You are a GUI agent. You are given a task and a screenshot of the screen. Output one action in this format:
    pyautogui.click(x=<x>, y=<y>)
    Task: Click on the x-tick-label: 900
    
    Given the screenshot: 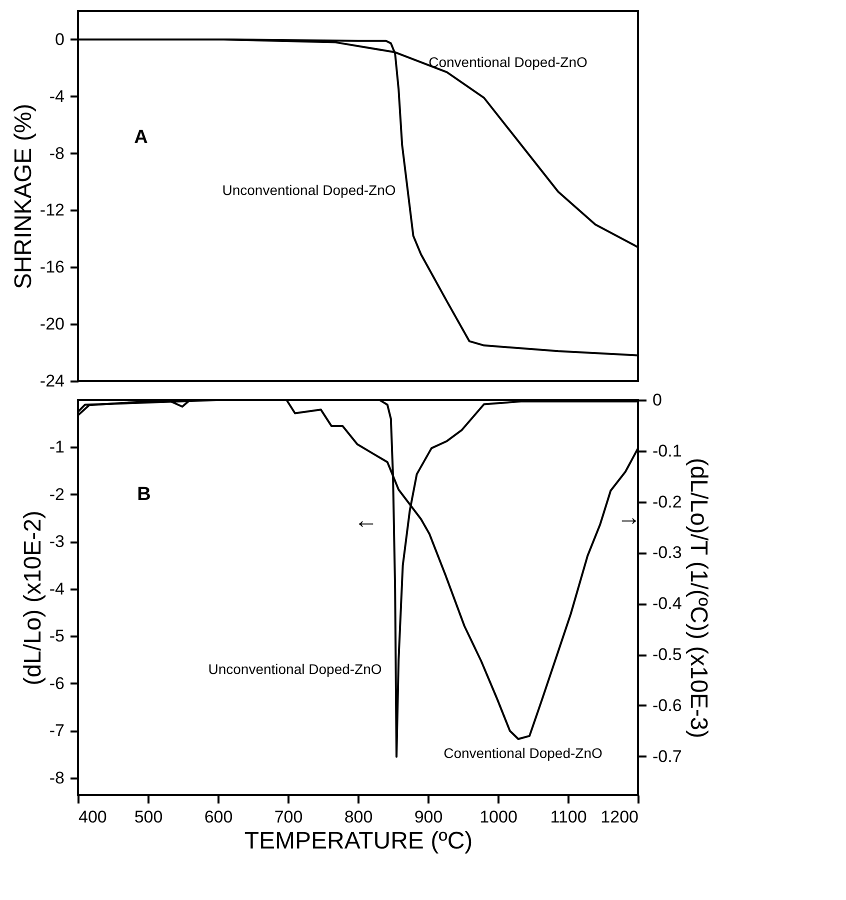 What is the action you would take?
    pyautogui.click(x=428, y=817)
    